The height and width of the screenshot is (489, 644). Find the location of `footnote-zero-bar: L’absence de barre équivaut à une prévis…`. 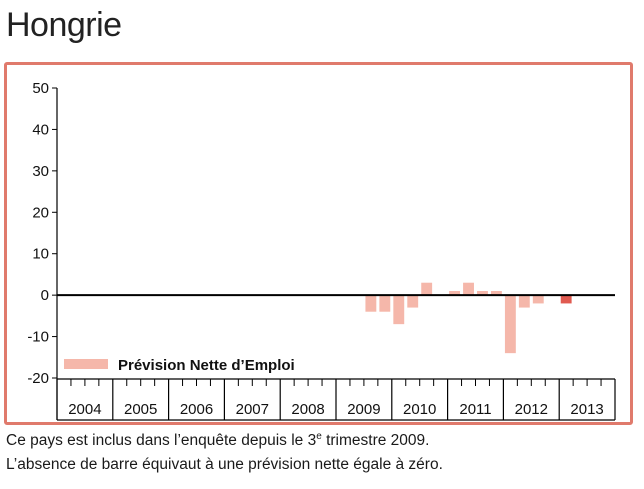

footnote-zero-bar: L’absence de barre équivaut à une prévis… is located at coordinates (224, 464).